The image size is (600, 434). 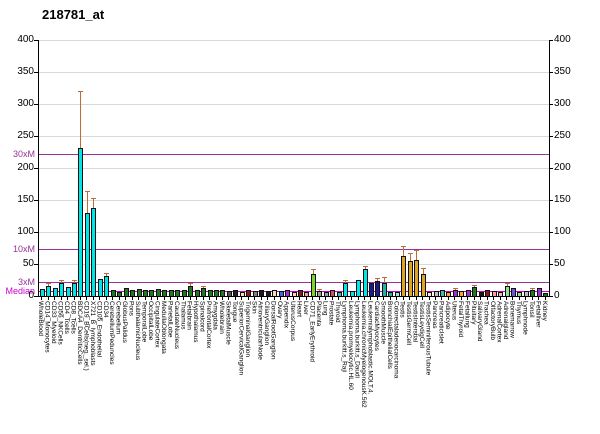 What do you see at coordinates (460, 319) in the screenshot?
I see `x-axis-label: FetalThyroid` at bounding box center [460, 319].